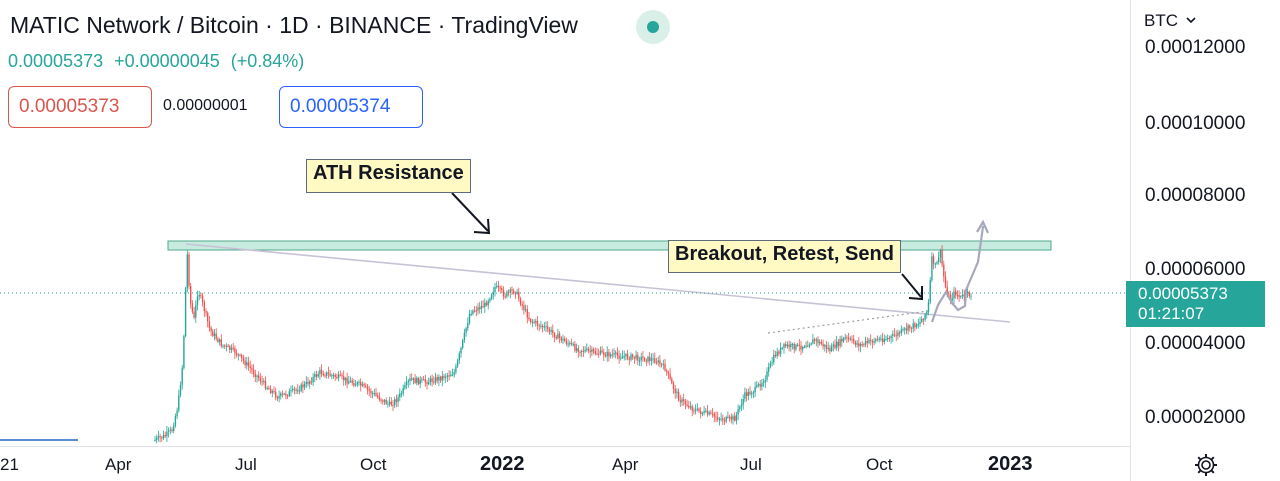 Image resolution: width=1280 pixels, height=481 pixels. Describe the element at coordinates (784, 256) in the screenshot. I see `breakout-label: Breakout, Retest, Send` at that location.